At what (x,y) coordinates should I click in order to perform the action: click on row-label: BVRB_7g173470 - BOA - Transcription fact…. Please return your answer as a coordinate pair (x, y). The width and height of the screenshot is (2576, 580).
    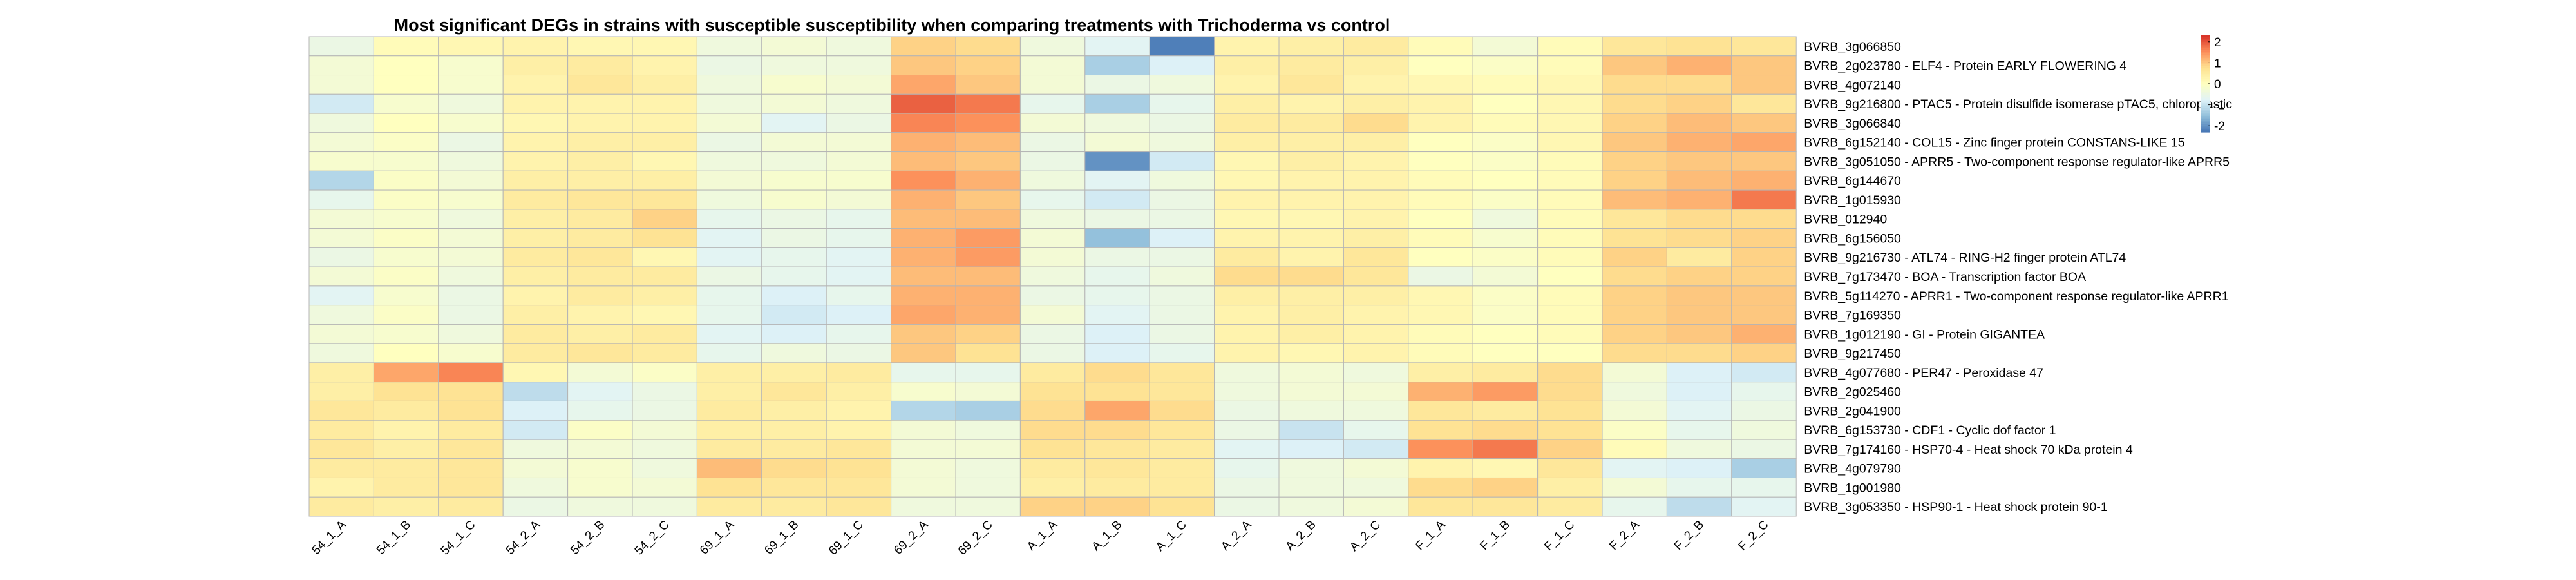
    Looking at the image, I should click on (1945, 277).